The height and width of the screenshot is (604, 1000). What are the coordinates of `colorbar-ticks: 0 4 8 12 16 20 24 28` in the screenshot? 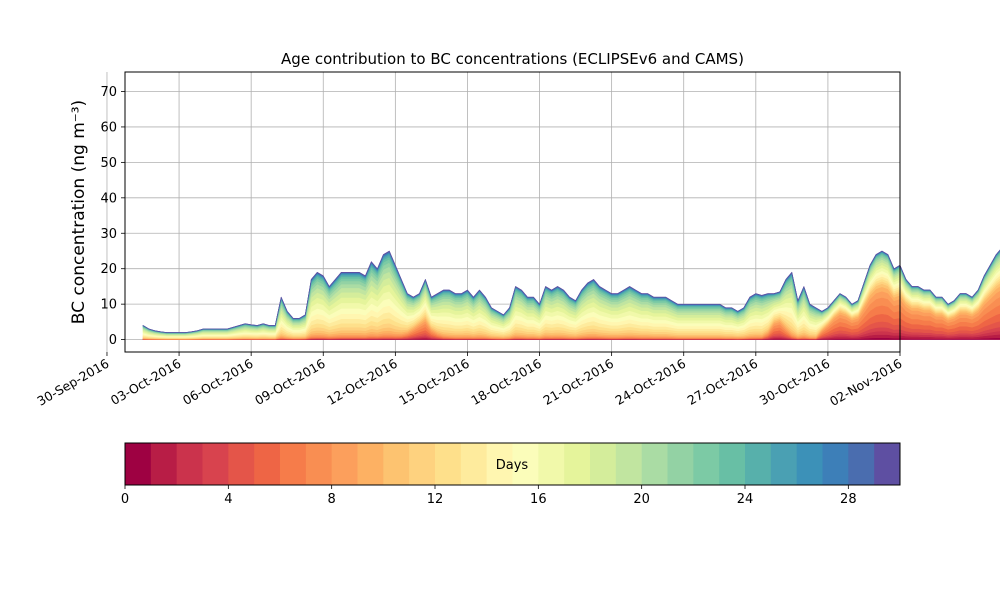 It's located at (489, 496).